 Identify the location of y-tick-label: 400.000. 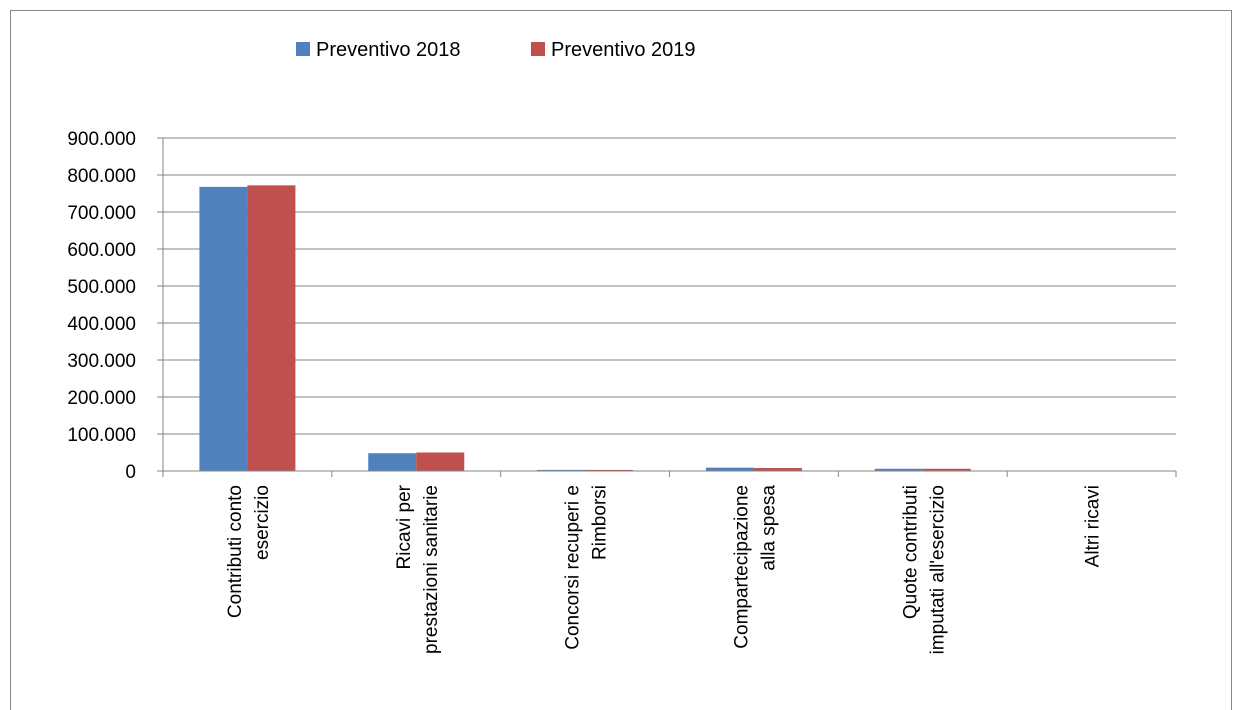
(101, 324).